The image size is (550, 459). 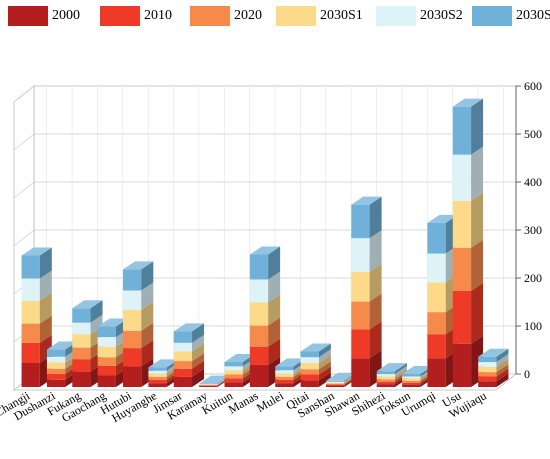 I want to click on bar-segment-Wujiaqu-2020, so click(x=493, y=370).